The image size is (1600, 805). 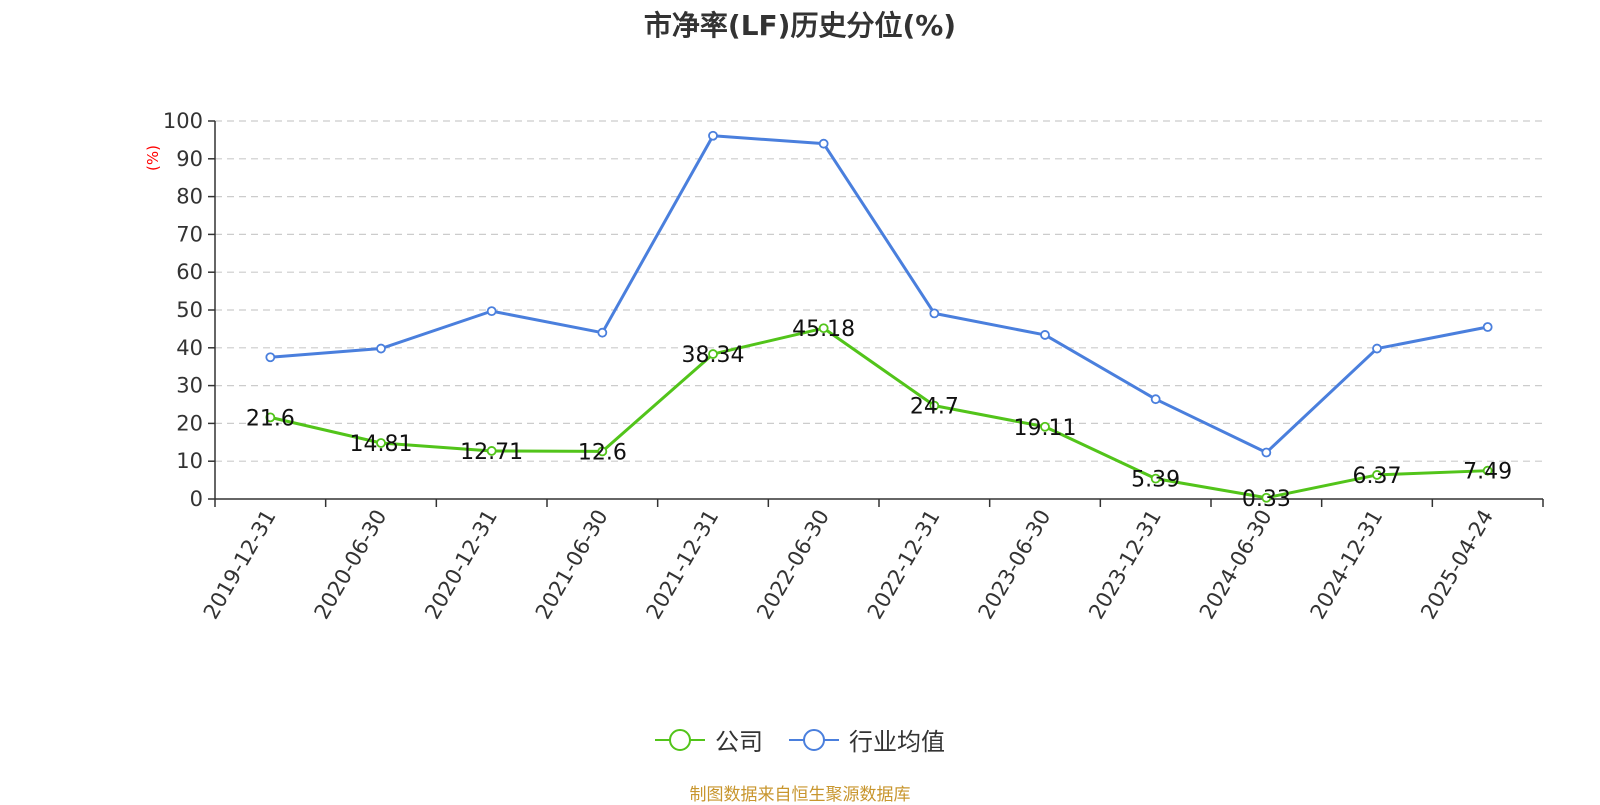 I want to click on x-tick-label: 2023-06-30, so click(x=1015, y=565).